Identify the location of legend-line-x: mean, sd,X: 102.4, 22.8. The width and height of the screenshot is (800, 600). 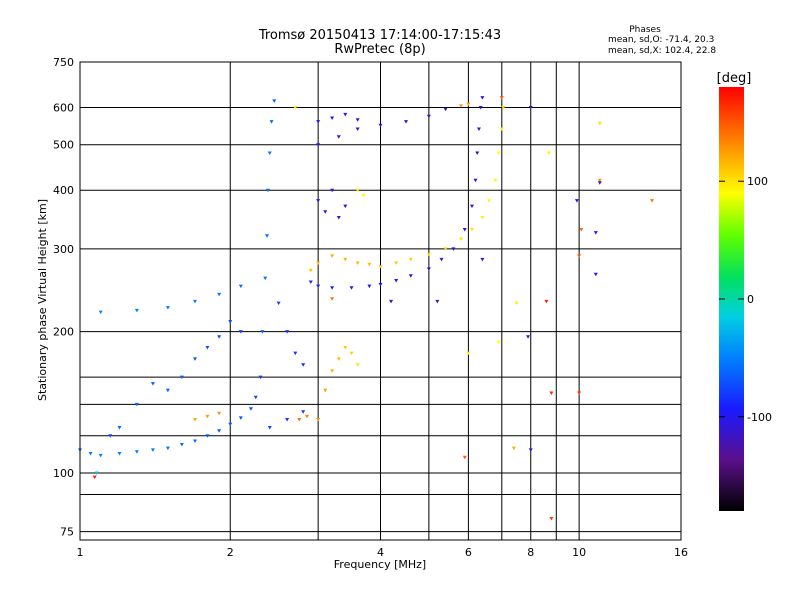
(662, 51).